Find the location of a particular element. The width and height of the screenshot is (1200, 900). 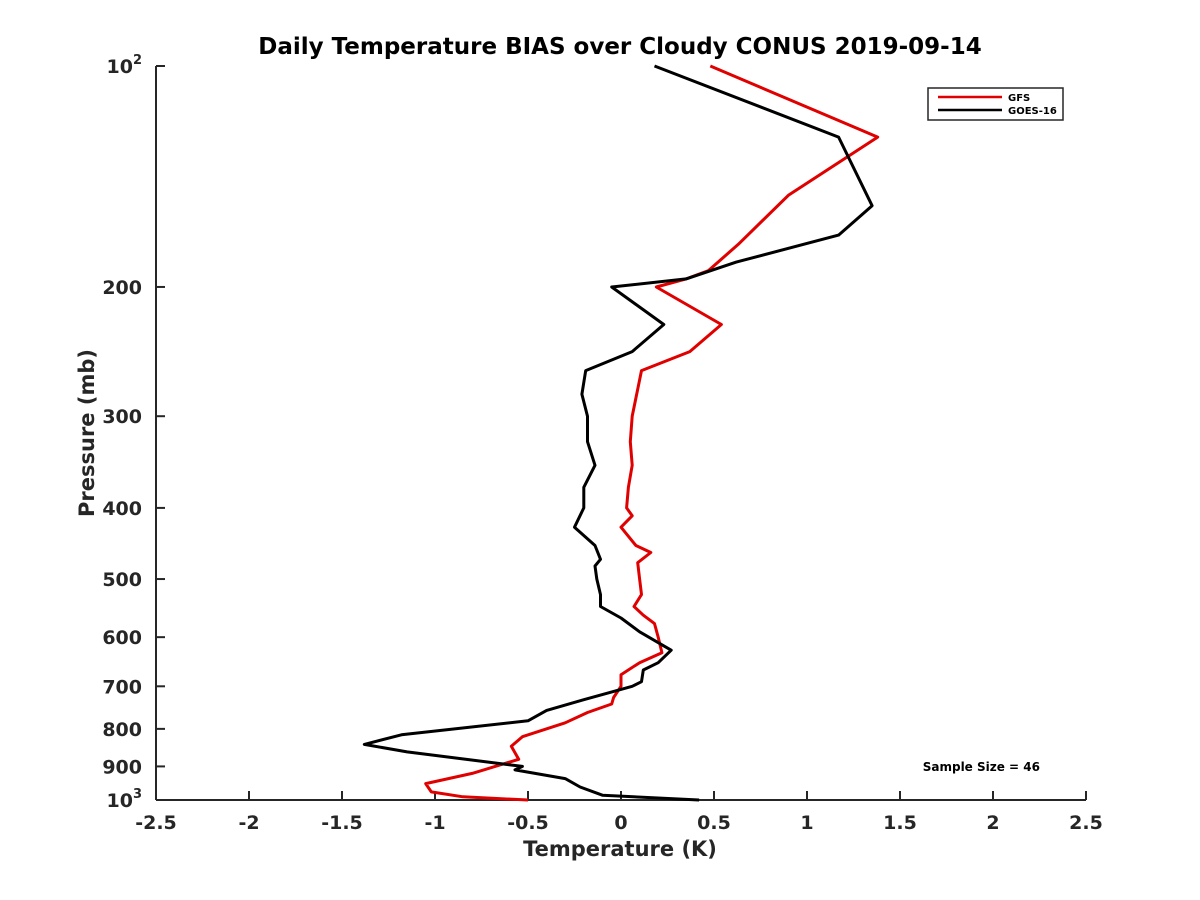

y-tick-label: 800 is located at coordinates (122, 730).